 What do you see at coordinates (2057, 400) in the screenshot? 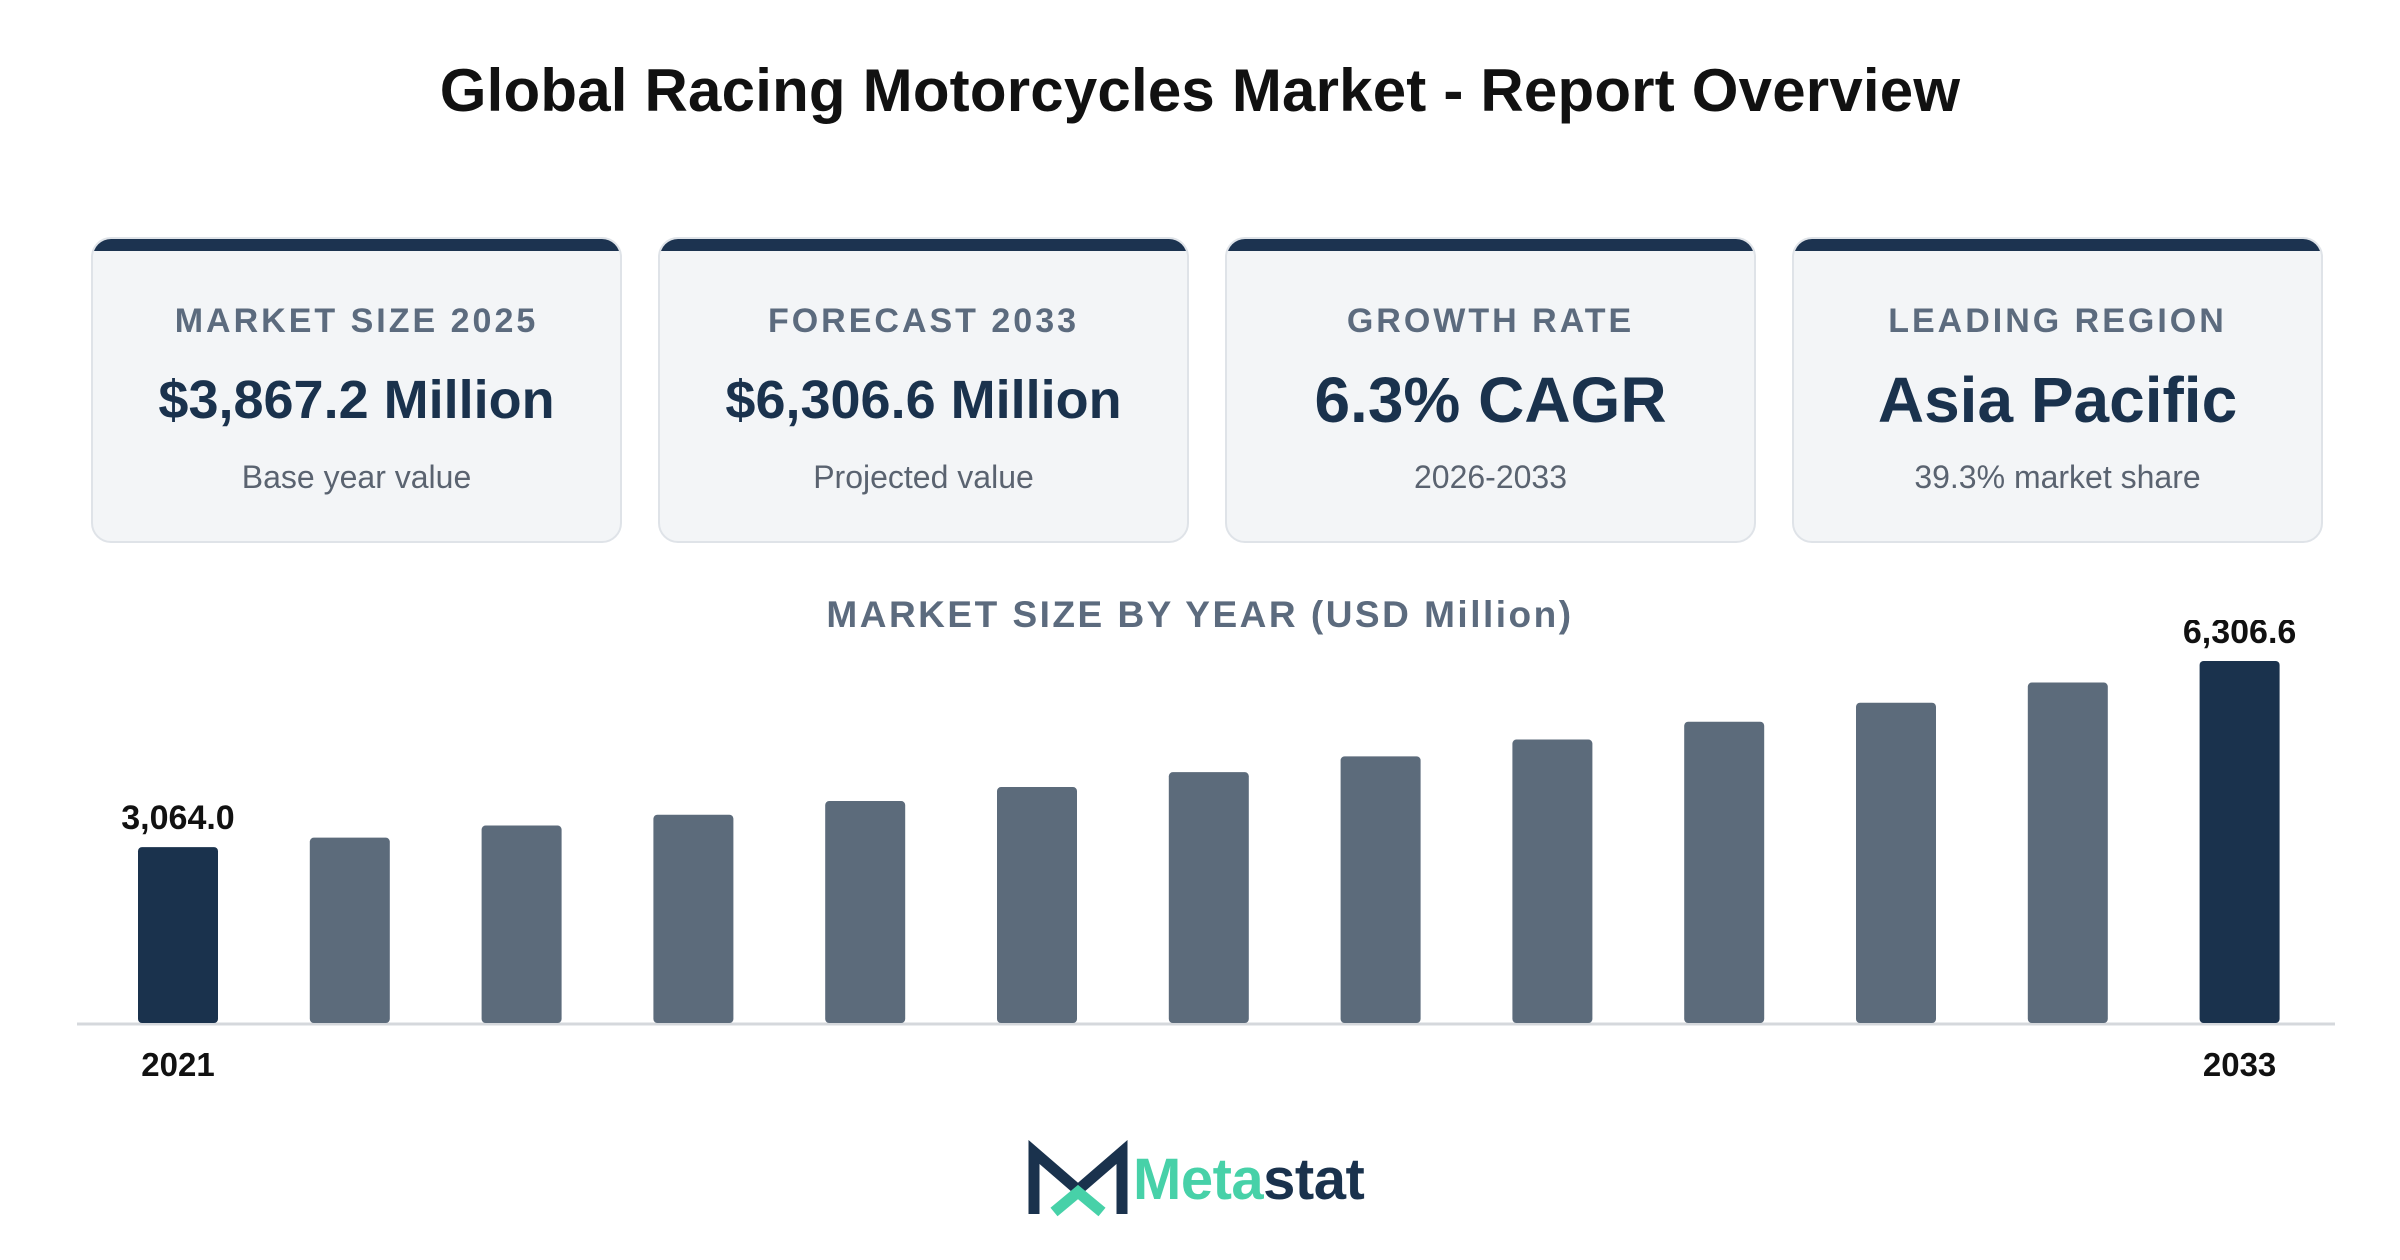
I see `card-value: Asia Pacific` at bounding box center [2057, 400].